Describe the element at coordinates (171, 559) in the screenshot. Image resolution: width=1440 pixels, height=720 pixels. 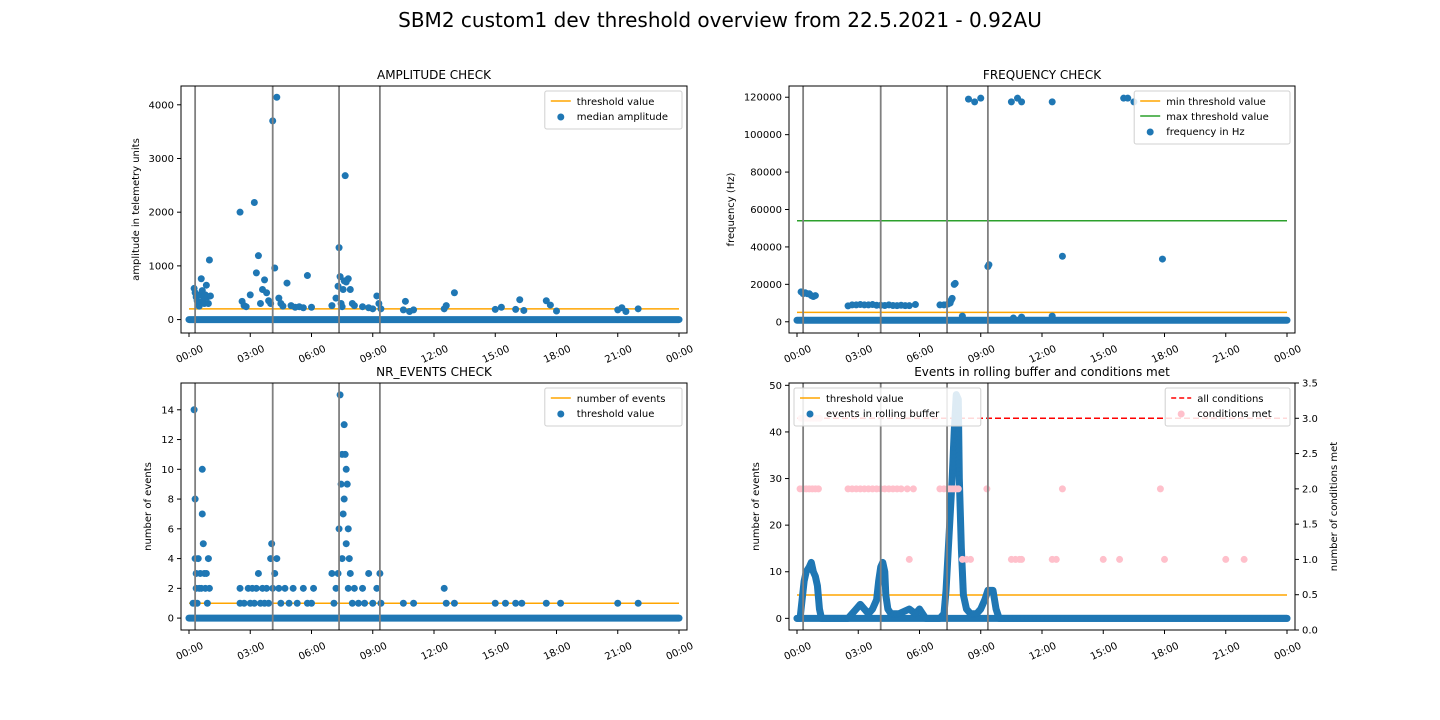
I see `y-tick-label: 4` at that location.